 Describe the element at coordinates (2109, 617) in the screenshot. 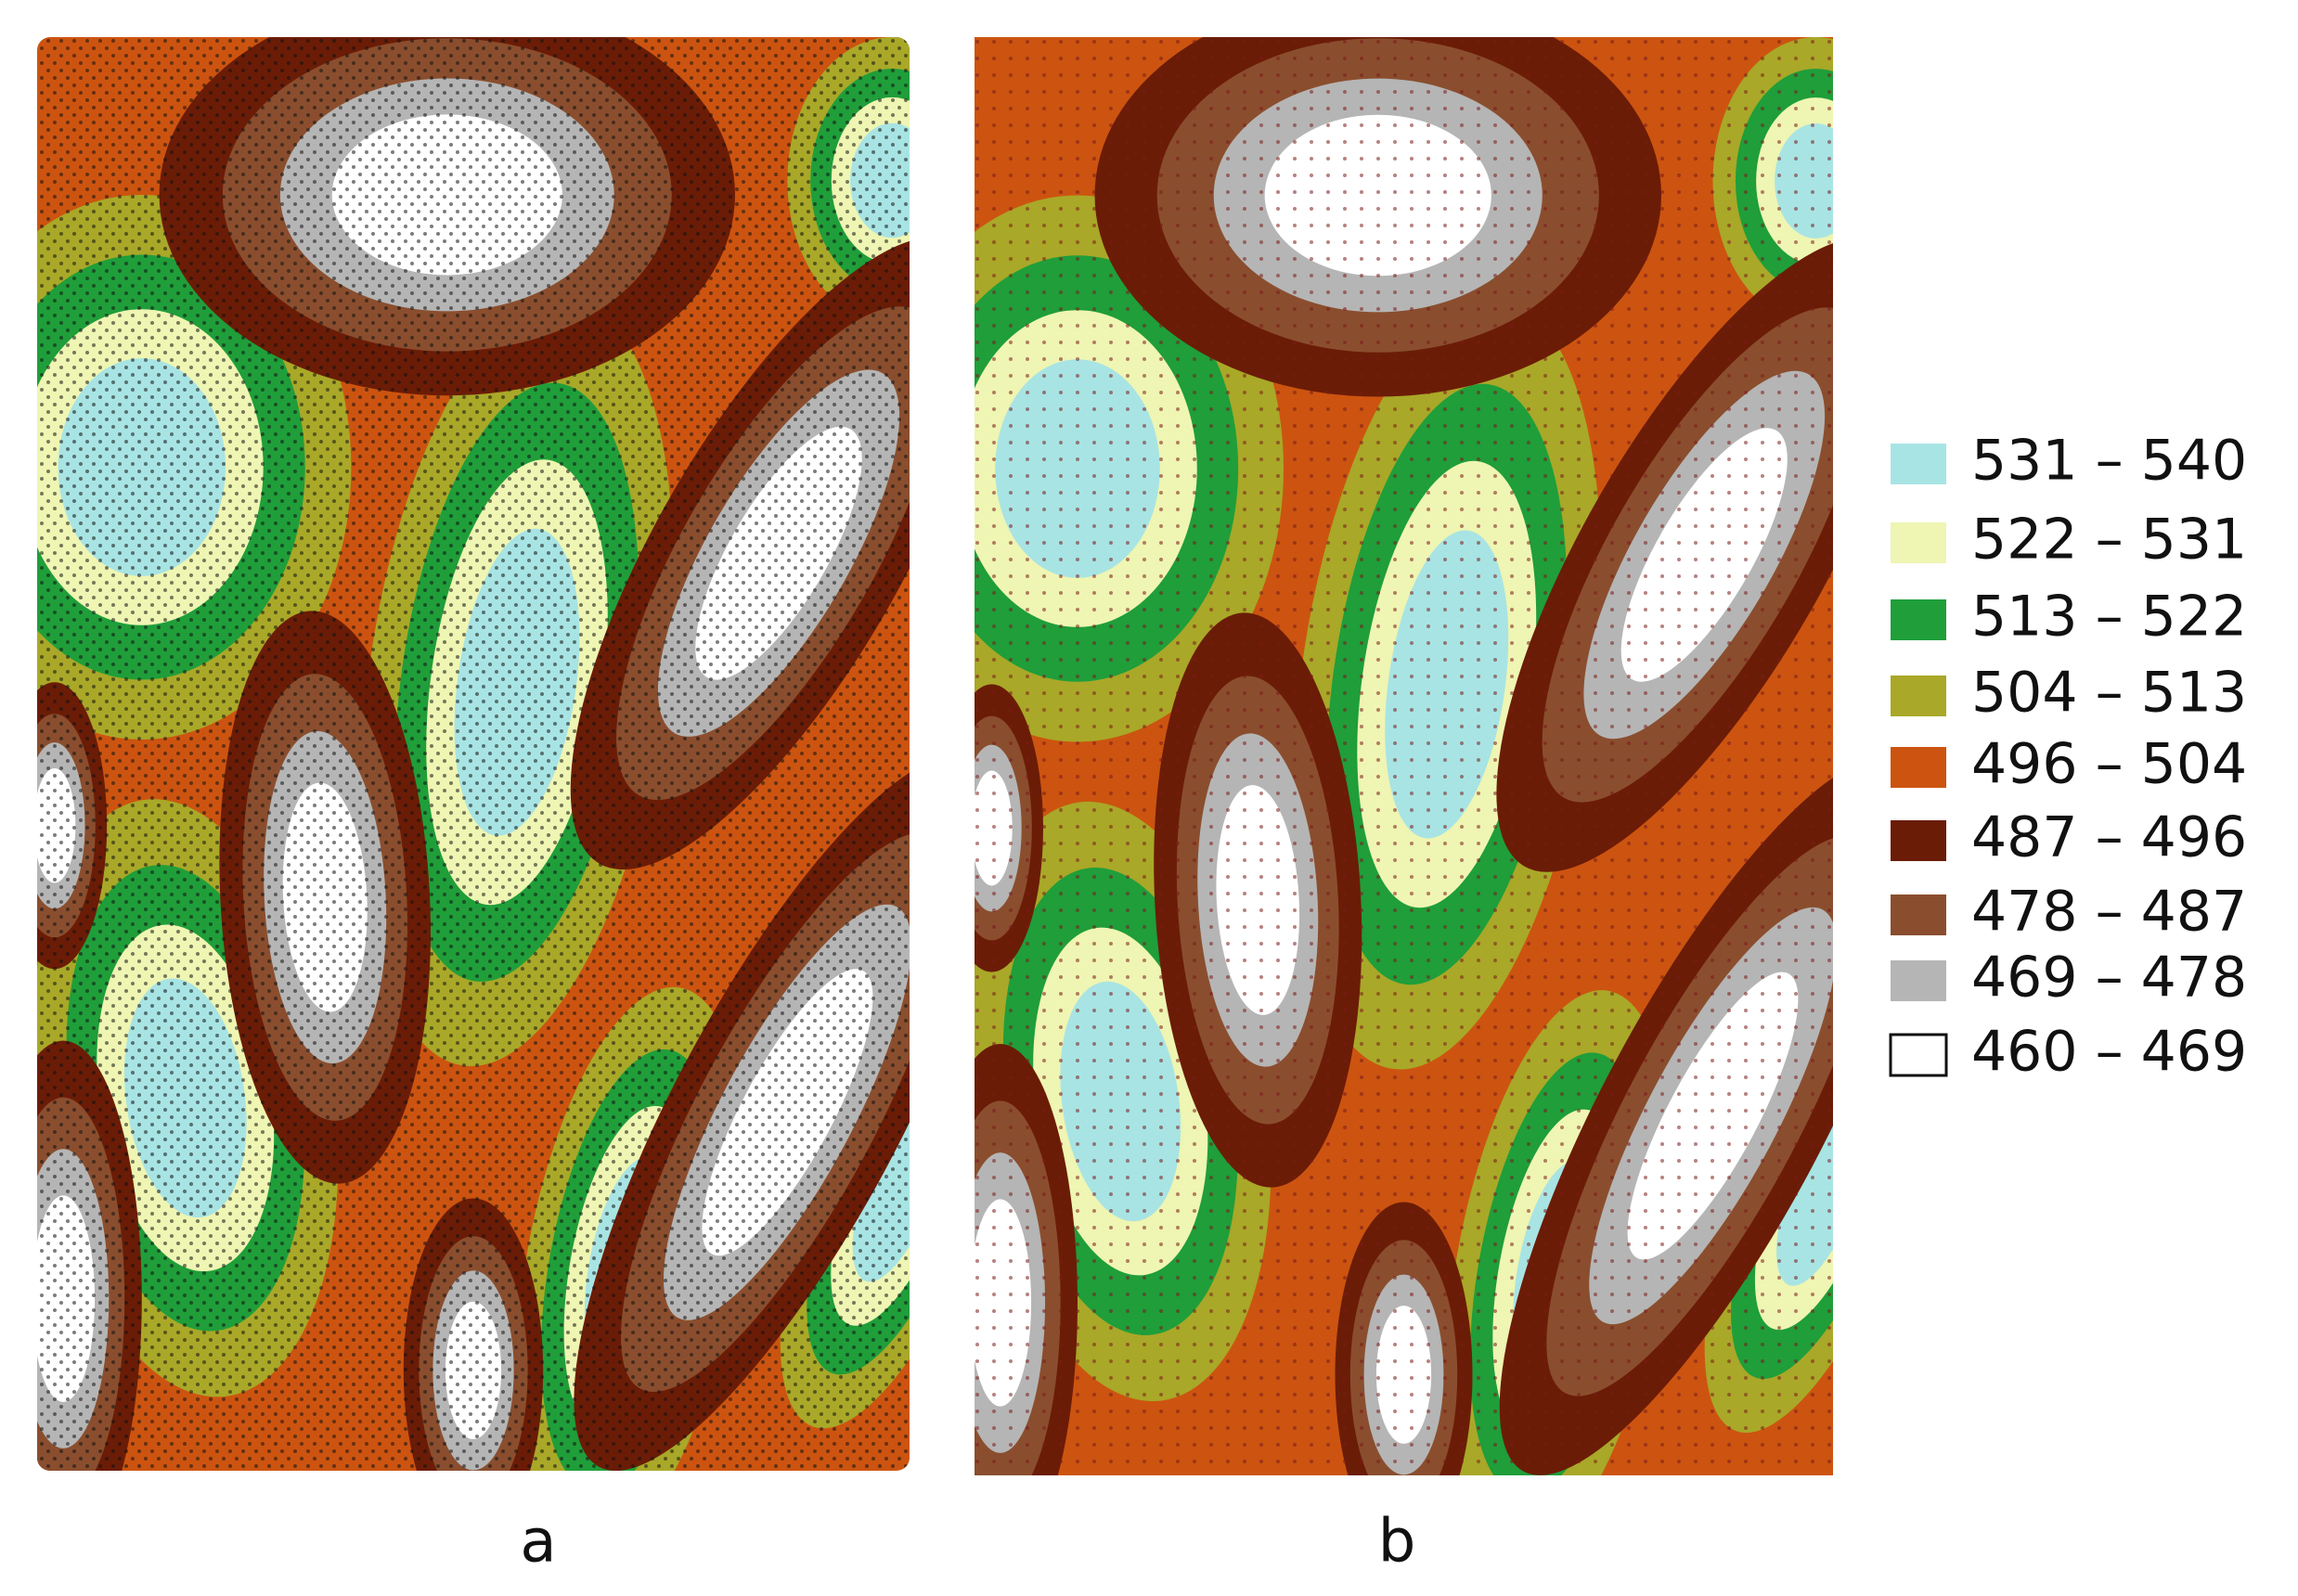

I see `legend-label: 513 – 522` at that location.